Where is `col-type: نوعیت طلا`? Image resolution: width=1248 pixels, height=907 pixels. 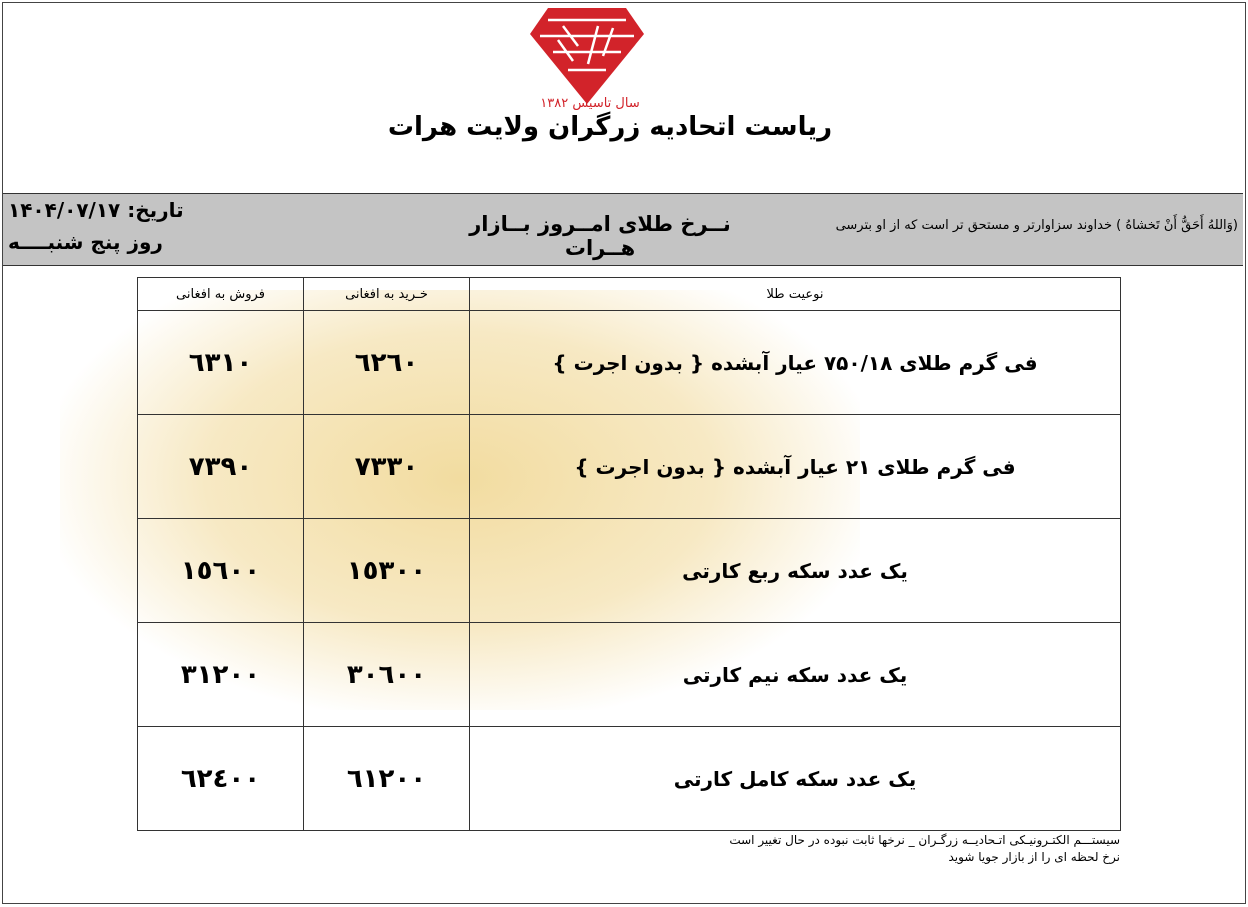 col-type: نوعیت طلا is located at coordinates (795, 294).